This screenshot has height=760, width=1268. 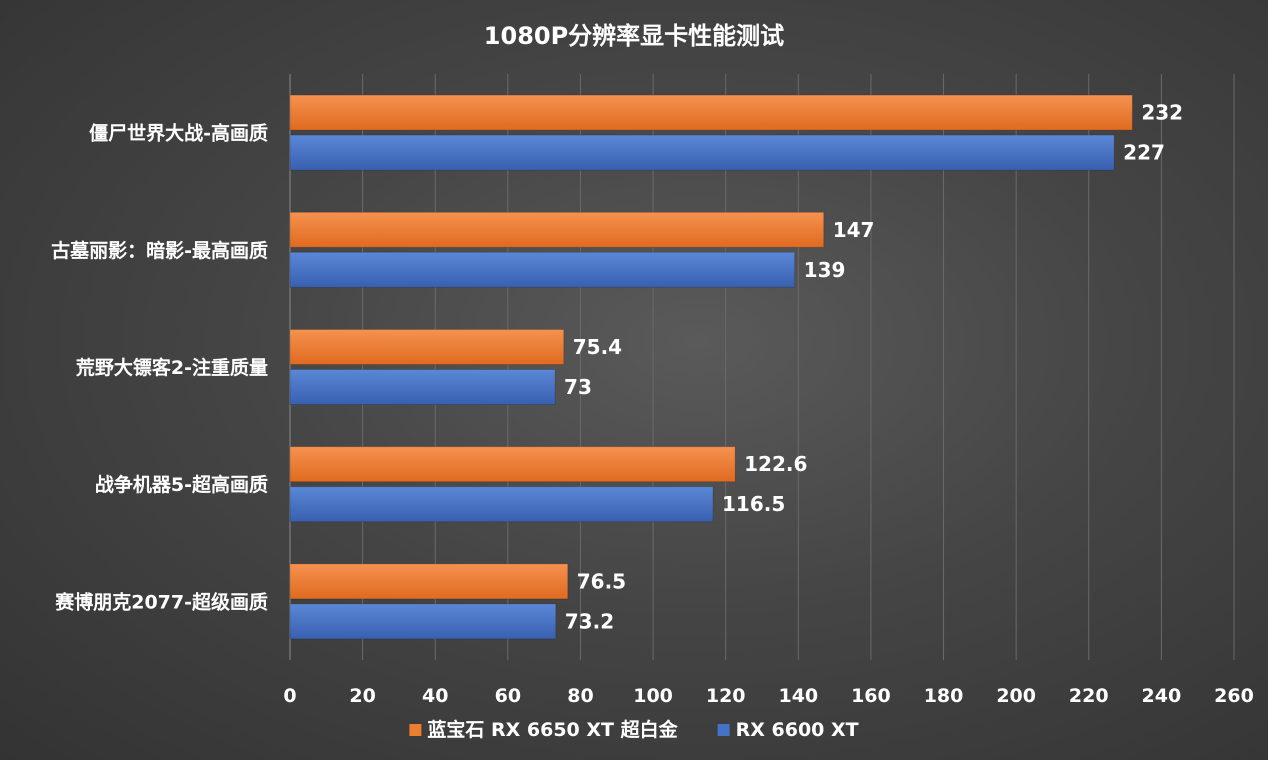 I want to click on x-tick-label: 40, so click(x=435, y=696).